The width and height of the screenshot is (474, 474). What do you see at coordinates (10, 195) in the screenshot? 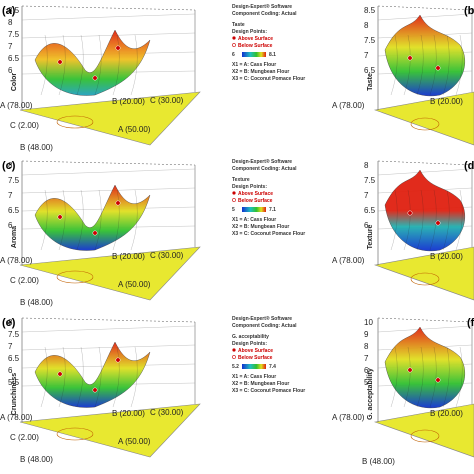
I see `z-tick-label: 7` at bounding box center [10, 195].